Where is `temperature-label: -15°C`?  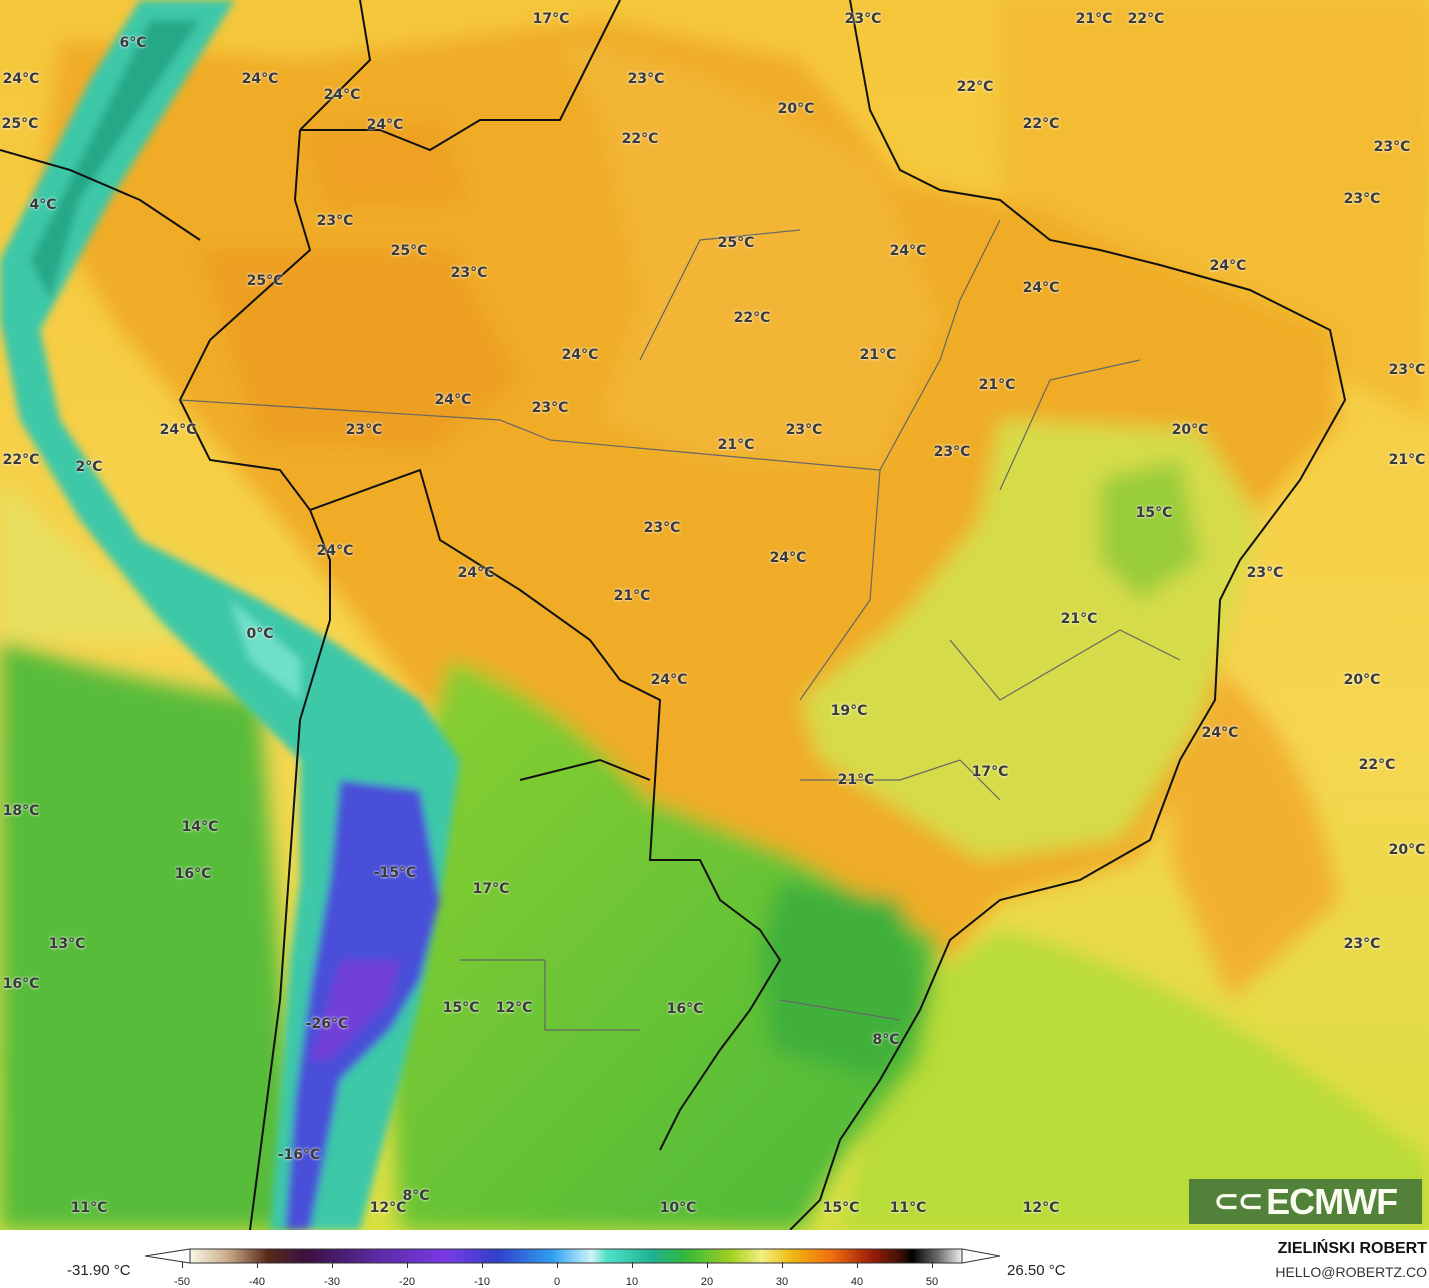
temperature-label: -15°C is located at coordinates (395, 873).